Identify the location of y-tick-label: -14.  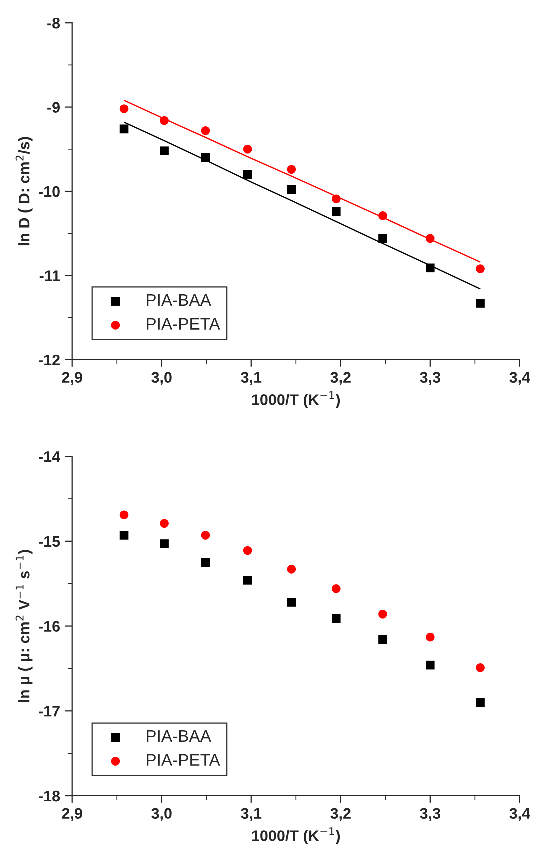
(49, 457).